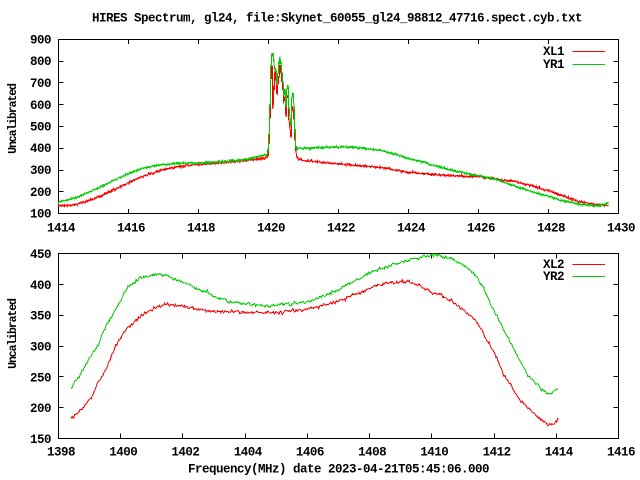 The width and height of the screenshot is (640, 480). What do you see at coordinates (553, 265) in the screenshot?
I see `svg-text: XL2` at bounding box center [553, 265].